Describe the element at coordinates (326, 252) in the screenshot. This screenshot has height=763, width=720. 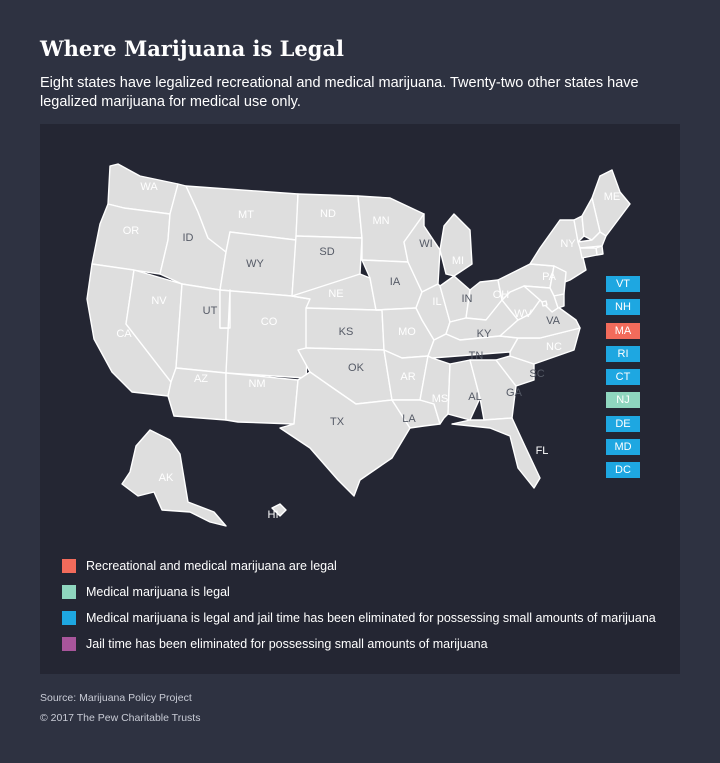
I see `state-label-sd: SD` at that location.